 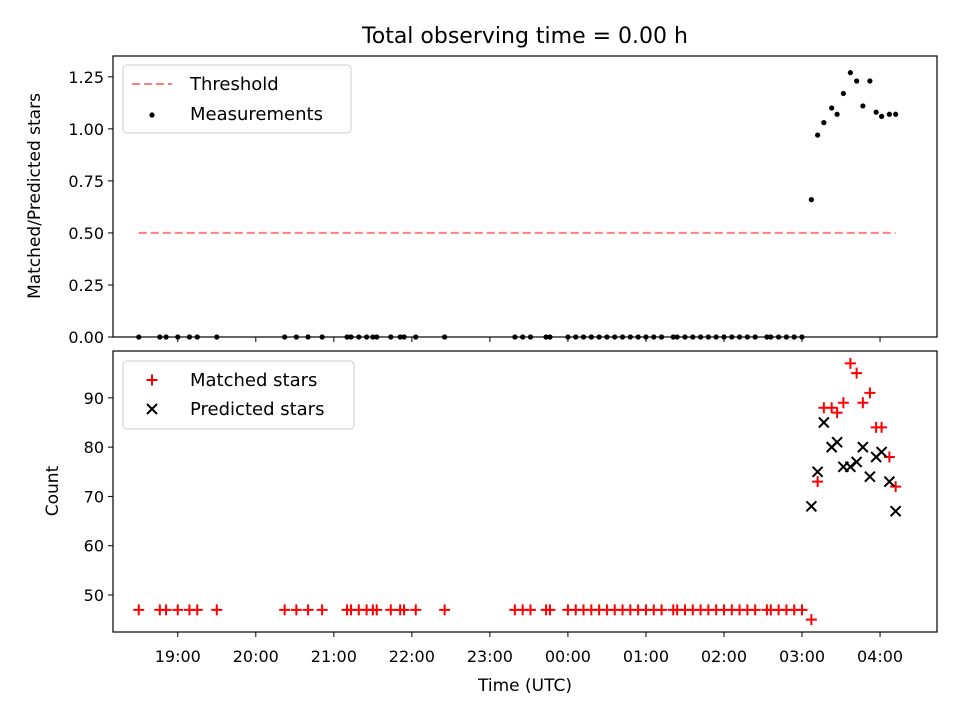 What do you see at coordinates (724, 656) in the screenshot?
I see `bottom-x-tick-label: 02:00` at bounding box center [724, 656].